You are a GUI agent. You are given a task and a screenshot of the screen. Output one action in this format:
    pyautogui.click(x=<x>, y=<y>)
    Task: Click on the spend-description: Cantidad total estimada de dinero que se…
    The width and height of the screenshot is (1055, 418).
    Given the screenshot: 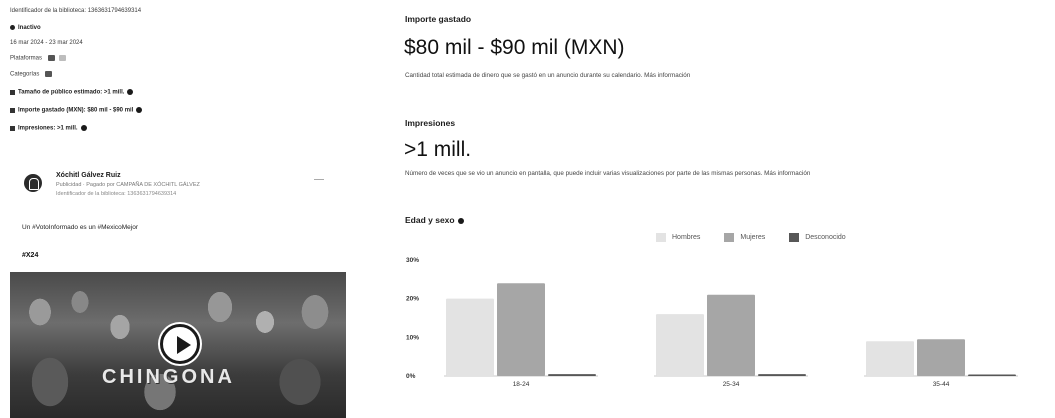 What is the action you would take?
    pyautogui.click(x=548, y=75)
    